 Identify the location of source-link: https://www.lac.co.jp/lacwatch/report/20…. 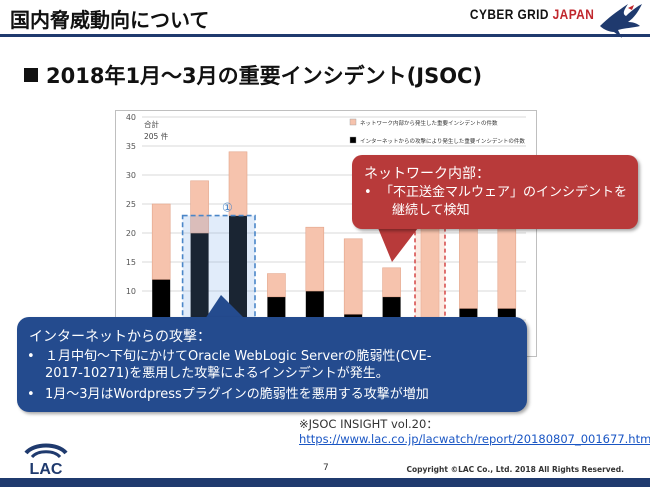
(474, 439).